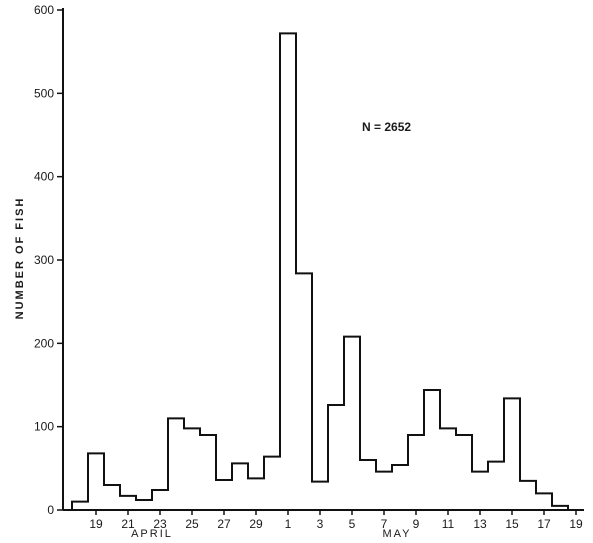 This screenshot has width=593, height=543. I want to click on x-tick-label: 29, so click(256, 524).